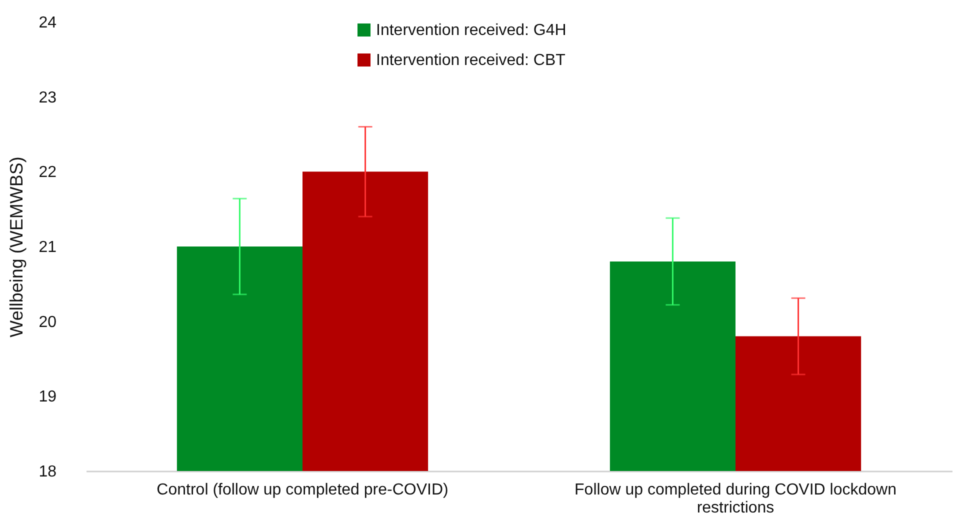  Describe the element at coordinates (735, 499) in the screenshot. I see `x-tick-label: Follow up completed during COVID lockdown restrictions` at that location.